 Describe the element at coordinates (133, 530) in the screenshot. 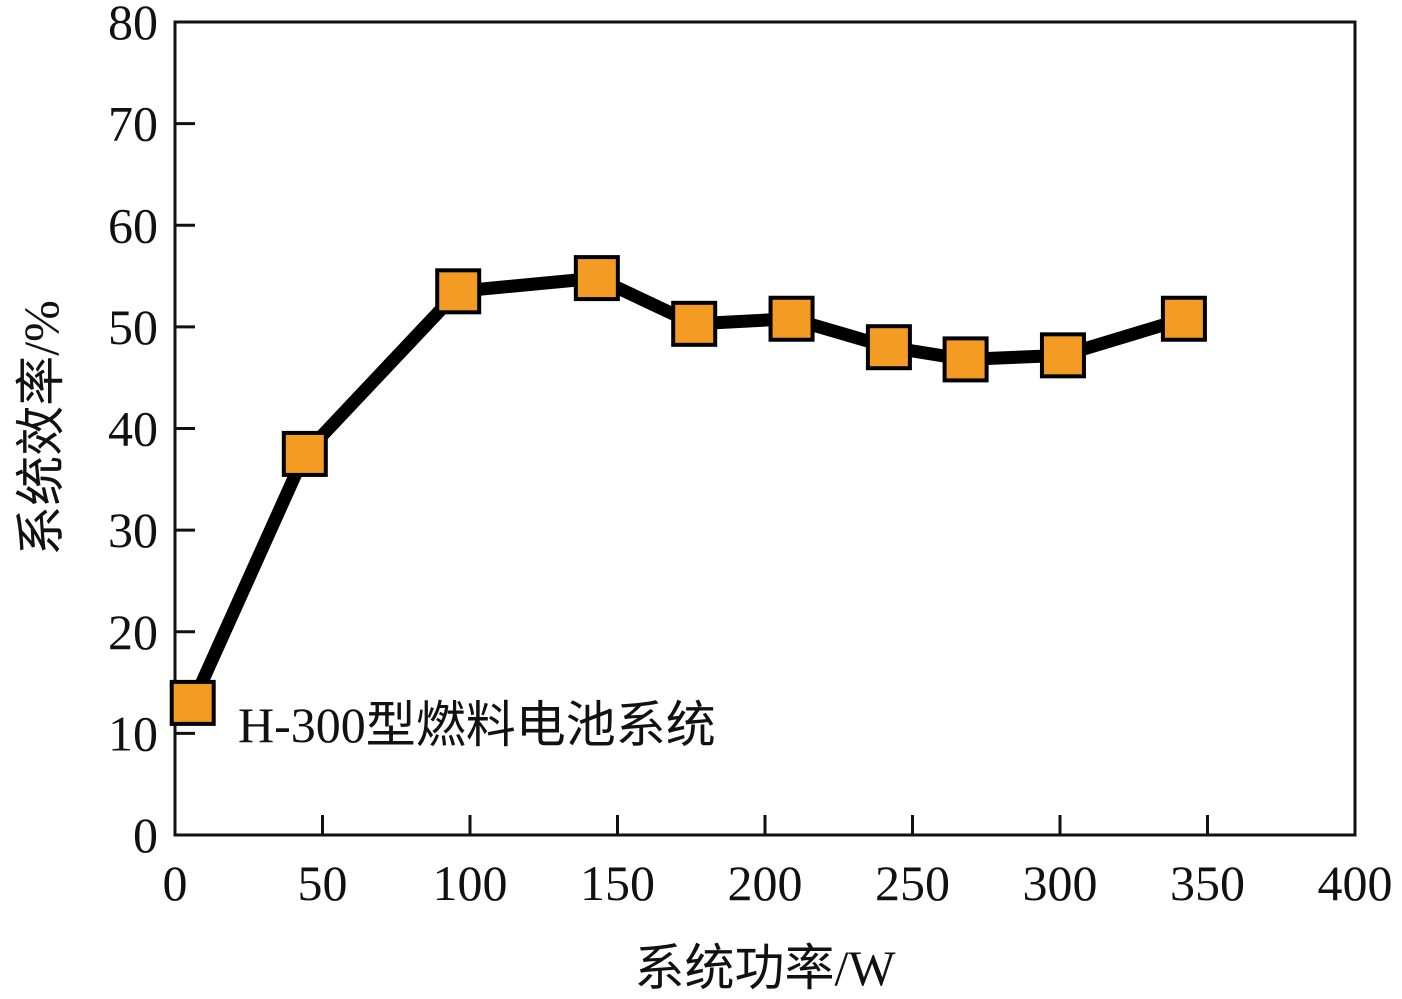

I see `y-tick-label: 30` at that location.